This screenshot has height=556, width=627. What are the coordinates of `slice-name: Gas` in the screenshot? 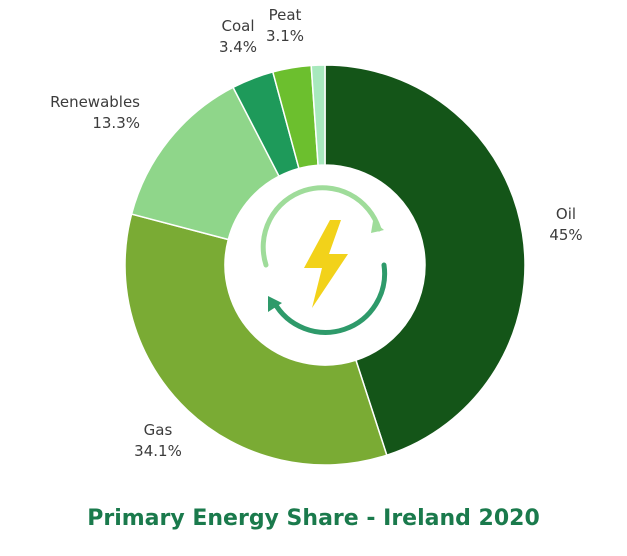 It's located at (158, 430).